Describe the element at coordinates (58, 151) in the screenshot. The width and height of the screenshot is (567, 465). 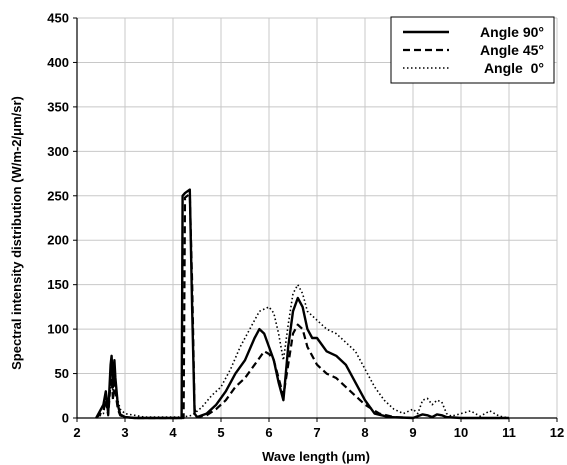
I see `y-tick-label: 300` at that location.